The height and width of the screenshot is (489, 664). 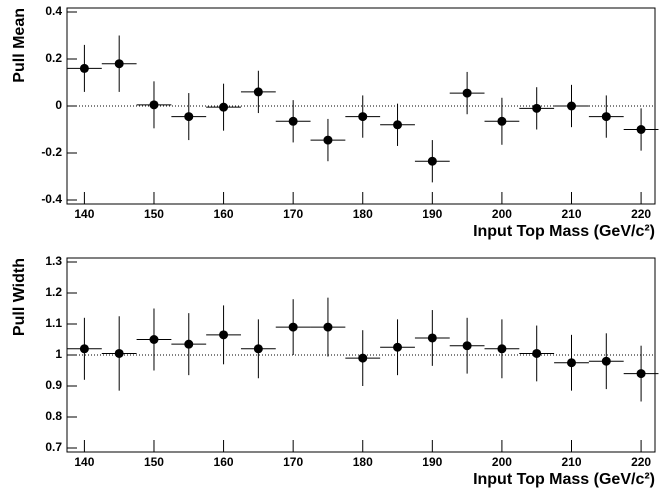 What do you see at coordinates (53, 58) in the screenshot?
I see `y-tick-label: 0.2` at bounding box center [53, 58].